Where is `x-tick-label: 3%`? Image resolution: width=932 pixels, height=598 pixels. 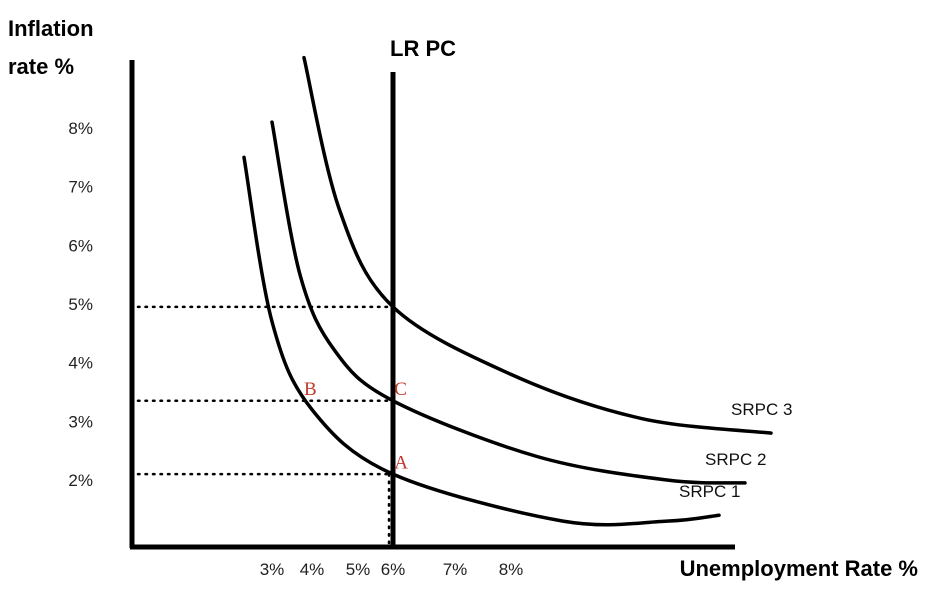 x-tick-label: 3% is located at coordinates (272, 569).